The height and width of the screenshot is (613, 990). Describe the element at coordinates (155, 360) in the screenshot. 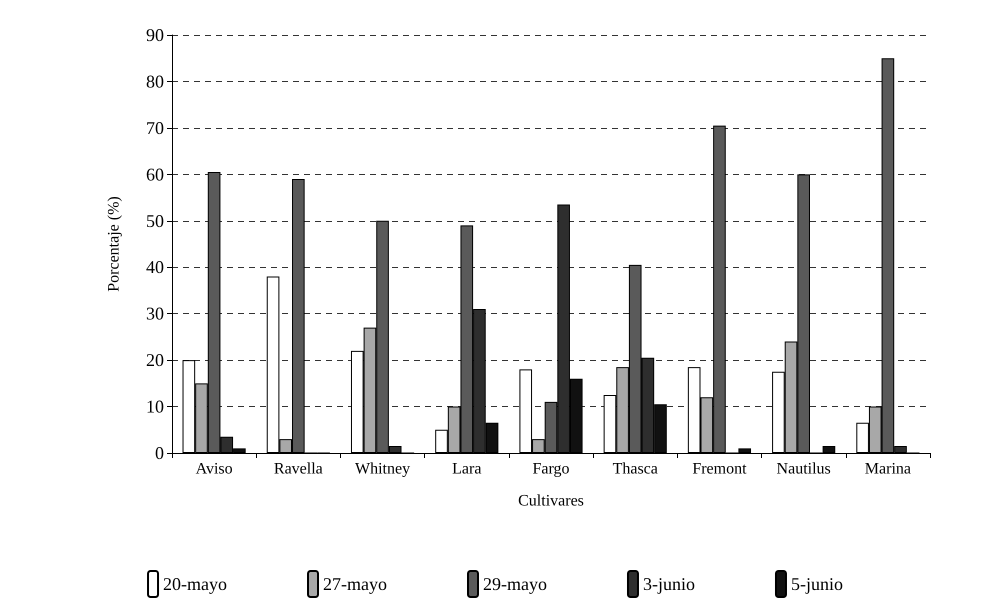

I see `y-tick-label: 20` at that location.